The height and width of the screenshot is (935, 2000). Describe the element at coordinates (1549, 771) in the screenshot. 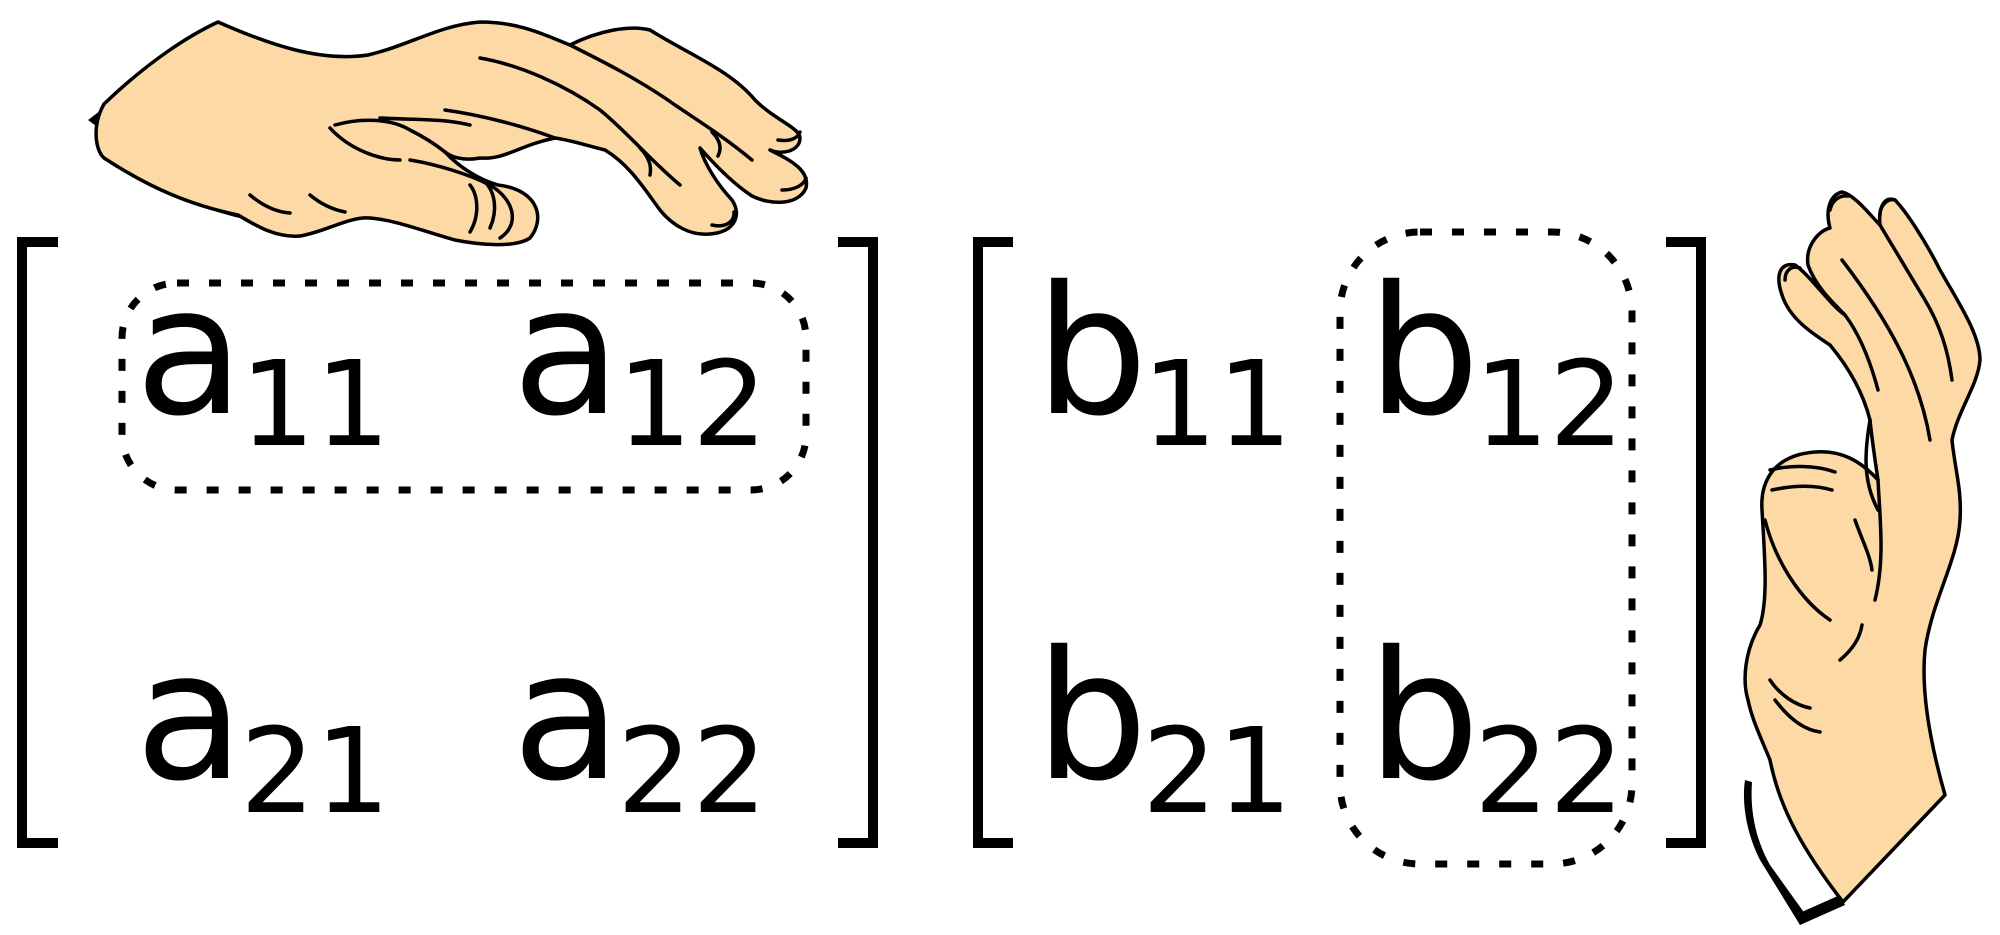

I see `matrix-b-cell-22-sub: 22` at that location.